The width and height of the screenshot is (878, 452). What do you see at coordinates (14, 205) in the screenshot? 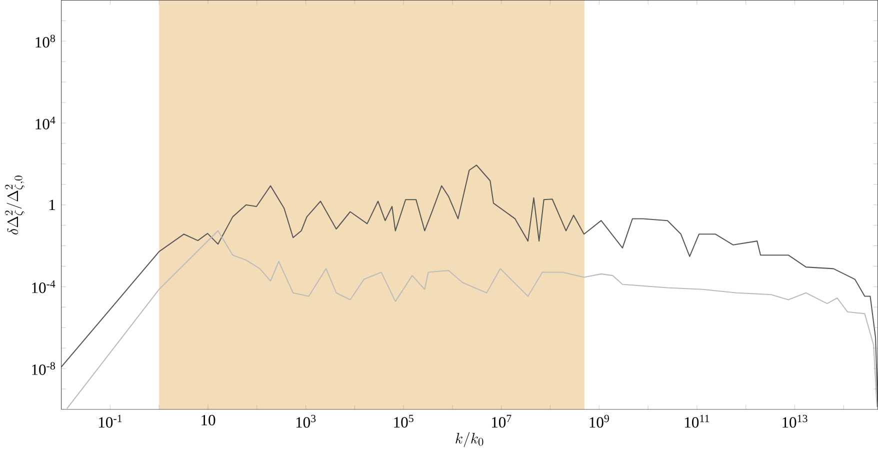
I see `y-axis-title: $\delta\Delta_\zeta^2/\Delta_{\zeta,0}^2$` at bounding box center [14, 205].